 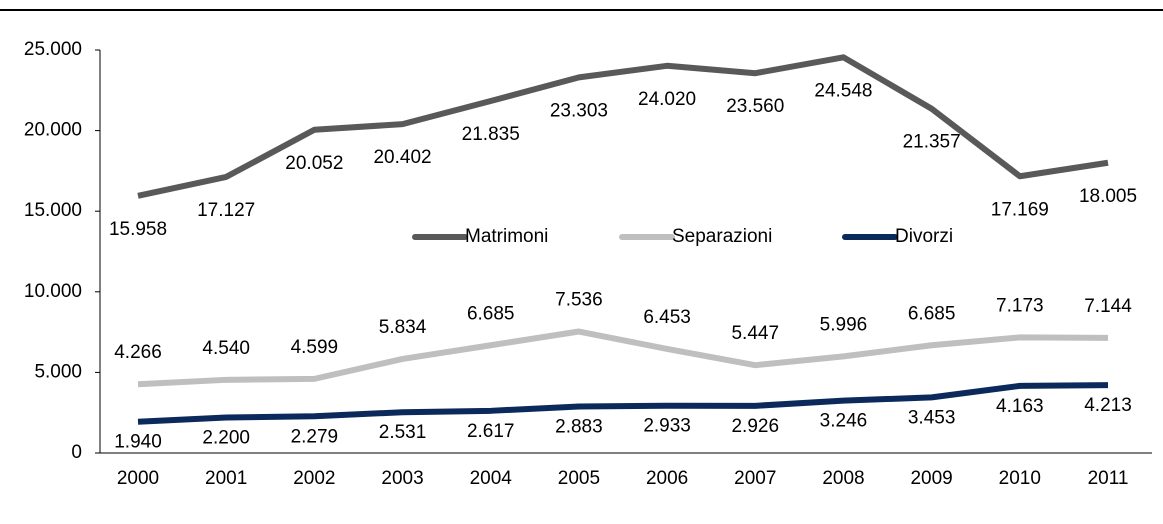 I want to click on data-label: 23.560, so click(x=755, y=106).